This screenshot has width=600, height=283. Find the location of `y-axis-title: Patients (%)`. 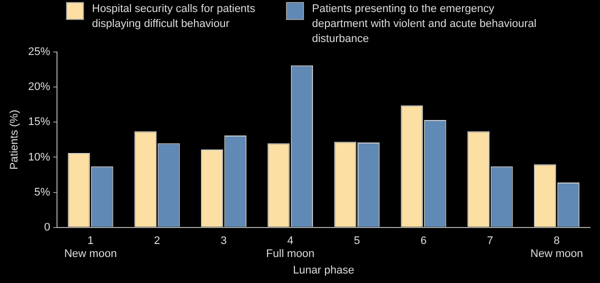

y-axis-title: Patients (%) is located at coordinates (14, 140).